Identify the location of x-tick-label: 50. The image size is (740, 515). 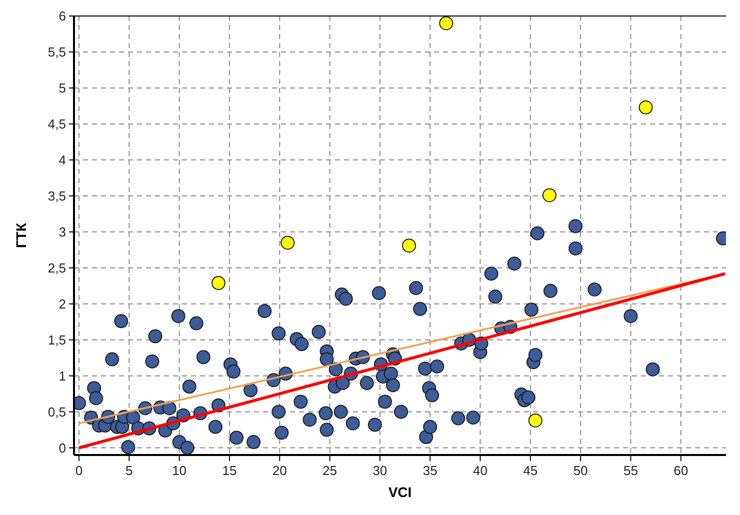
(580, 470).